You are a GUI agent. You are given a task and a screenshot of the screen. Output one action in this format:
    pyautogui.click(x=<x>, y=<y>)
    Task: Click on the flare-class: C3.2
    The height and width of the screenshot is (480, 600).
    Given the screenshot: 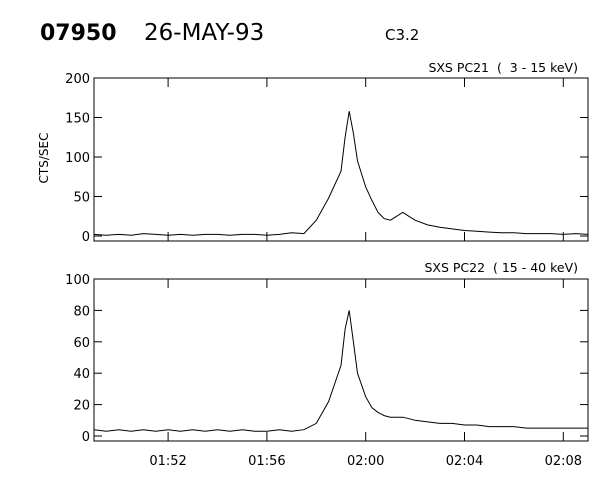 What is the action you would take?
    pyautogui.click(x=402, y=35)
    